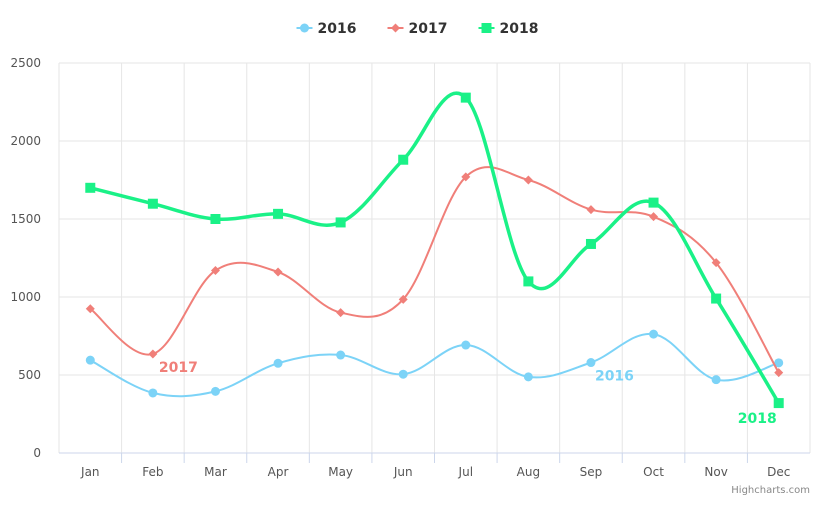 The height and width of the screenshot is (509, 836). I want to click on y-tick-label: 1500, so click(25, 219).